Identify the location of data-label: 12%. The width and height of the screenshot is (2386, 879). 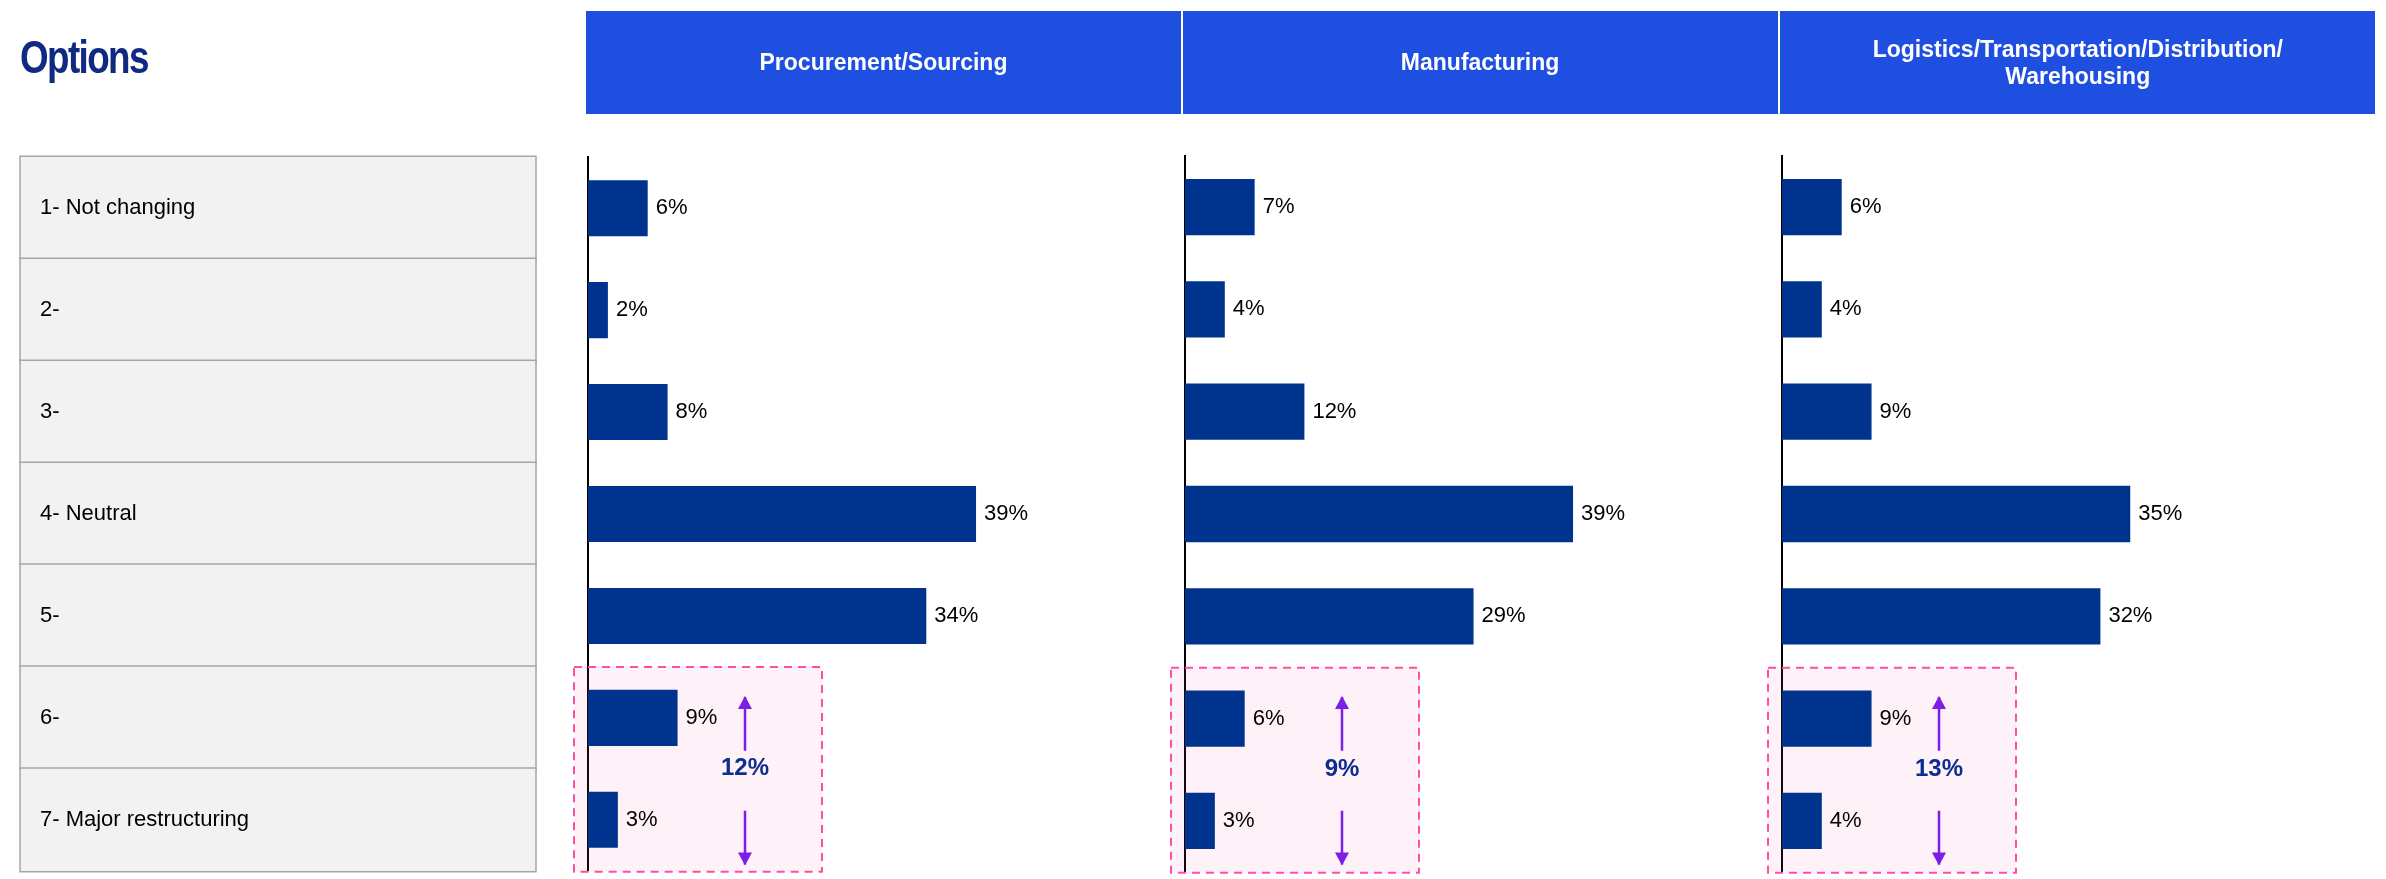
(1334, 410).